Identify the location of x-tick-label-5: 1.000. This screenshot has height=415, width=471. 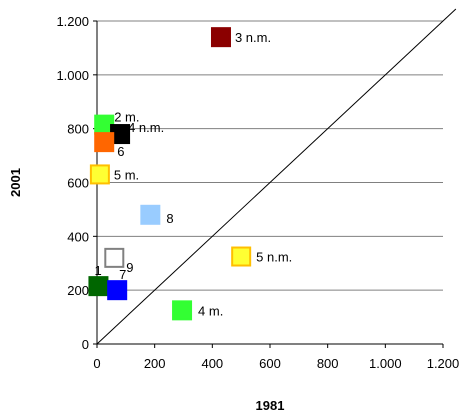
(385, 363).